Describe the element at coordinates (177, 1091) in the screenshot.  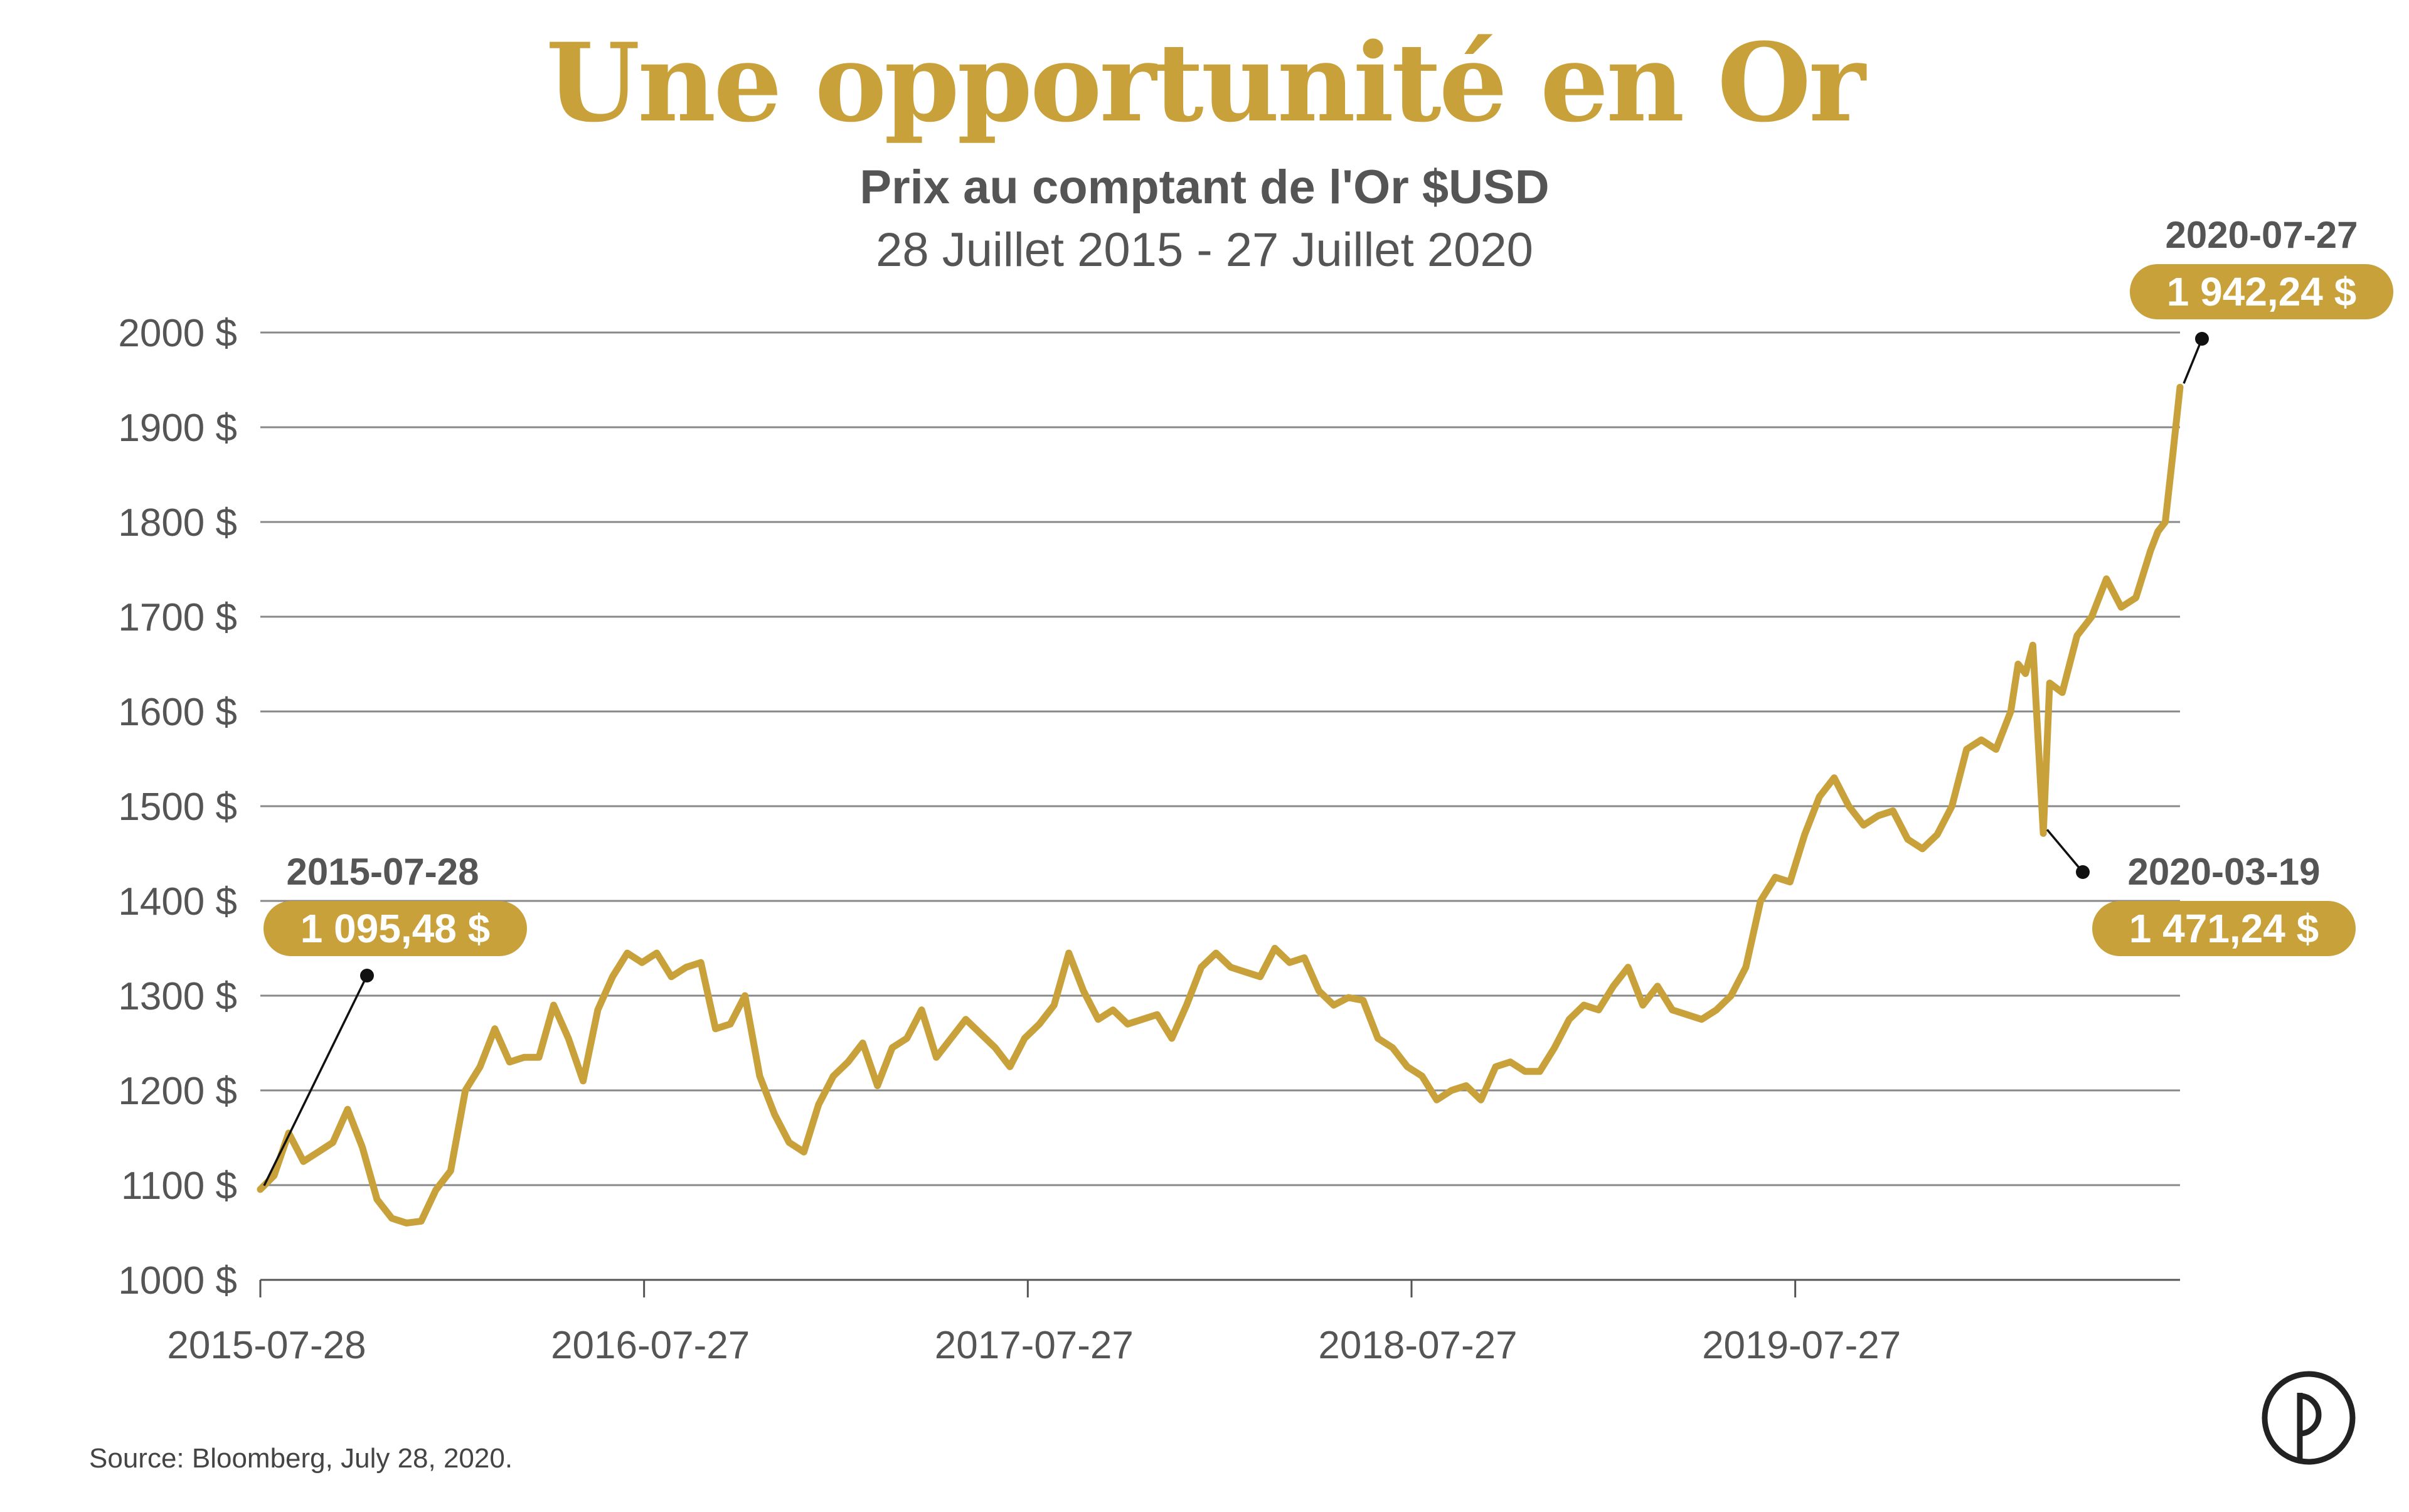
I see `y-tick-label: 1200 $` at that location.